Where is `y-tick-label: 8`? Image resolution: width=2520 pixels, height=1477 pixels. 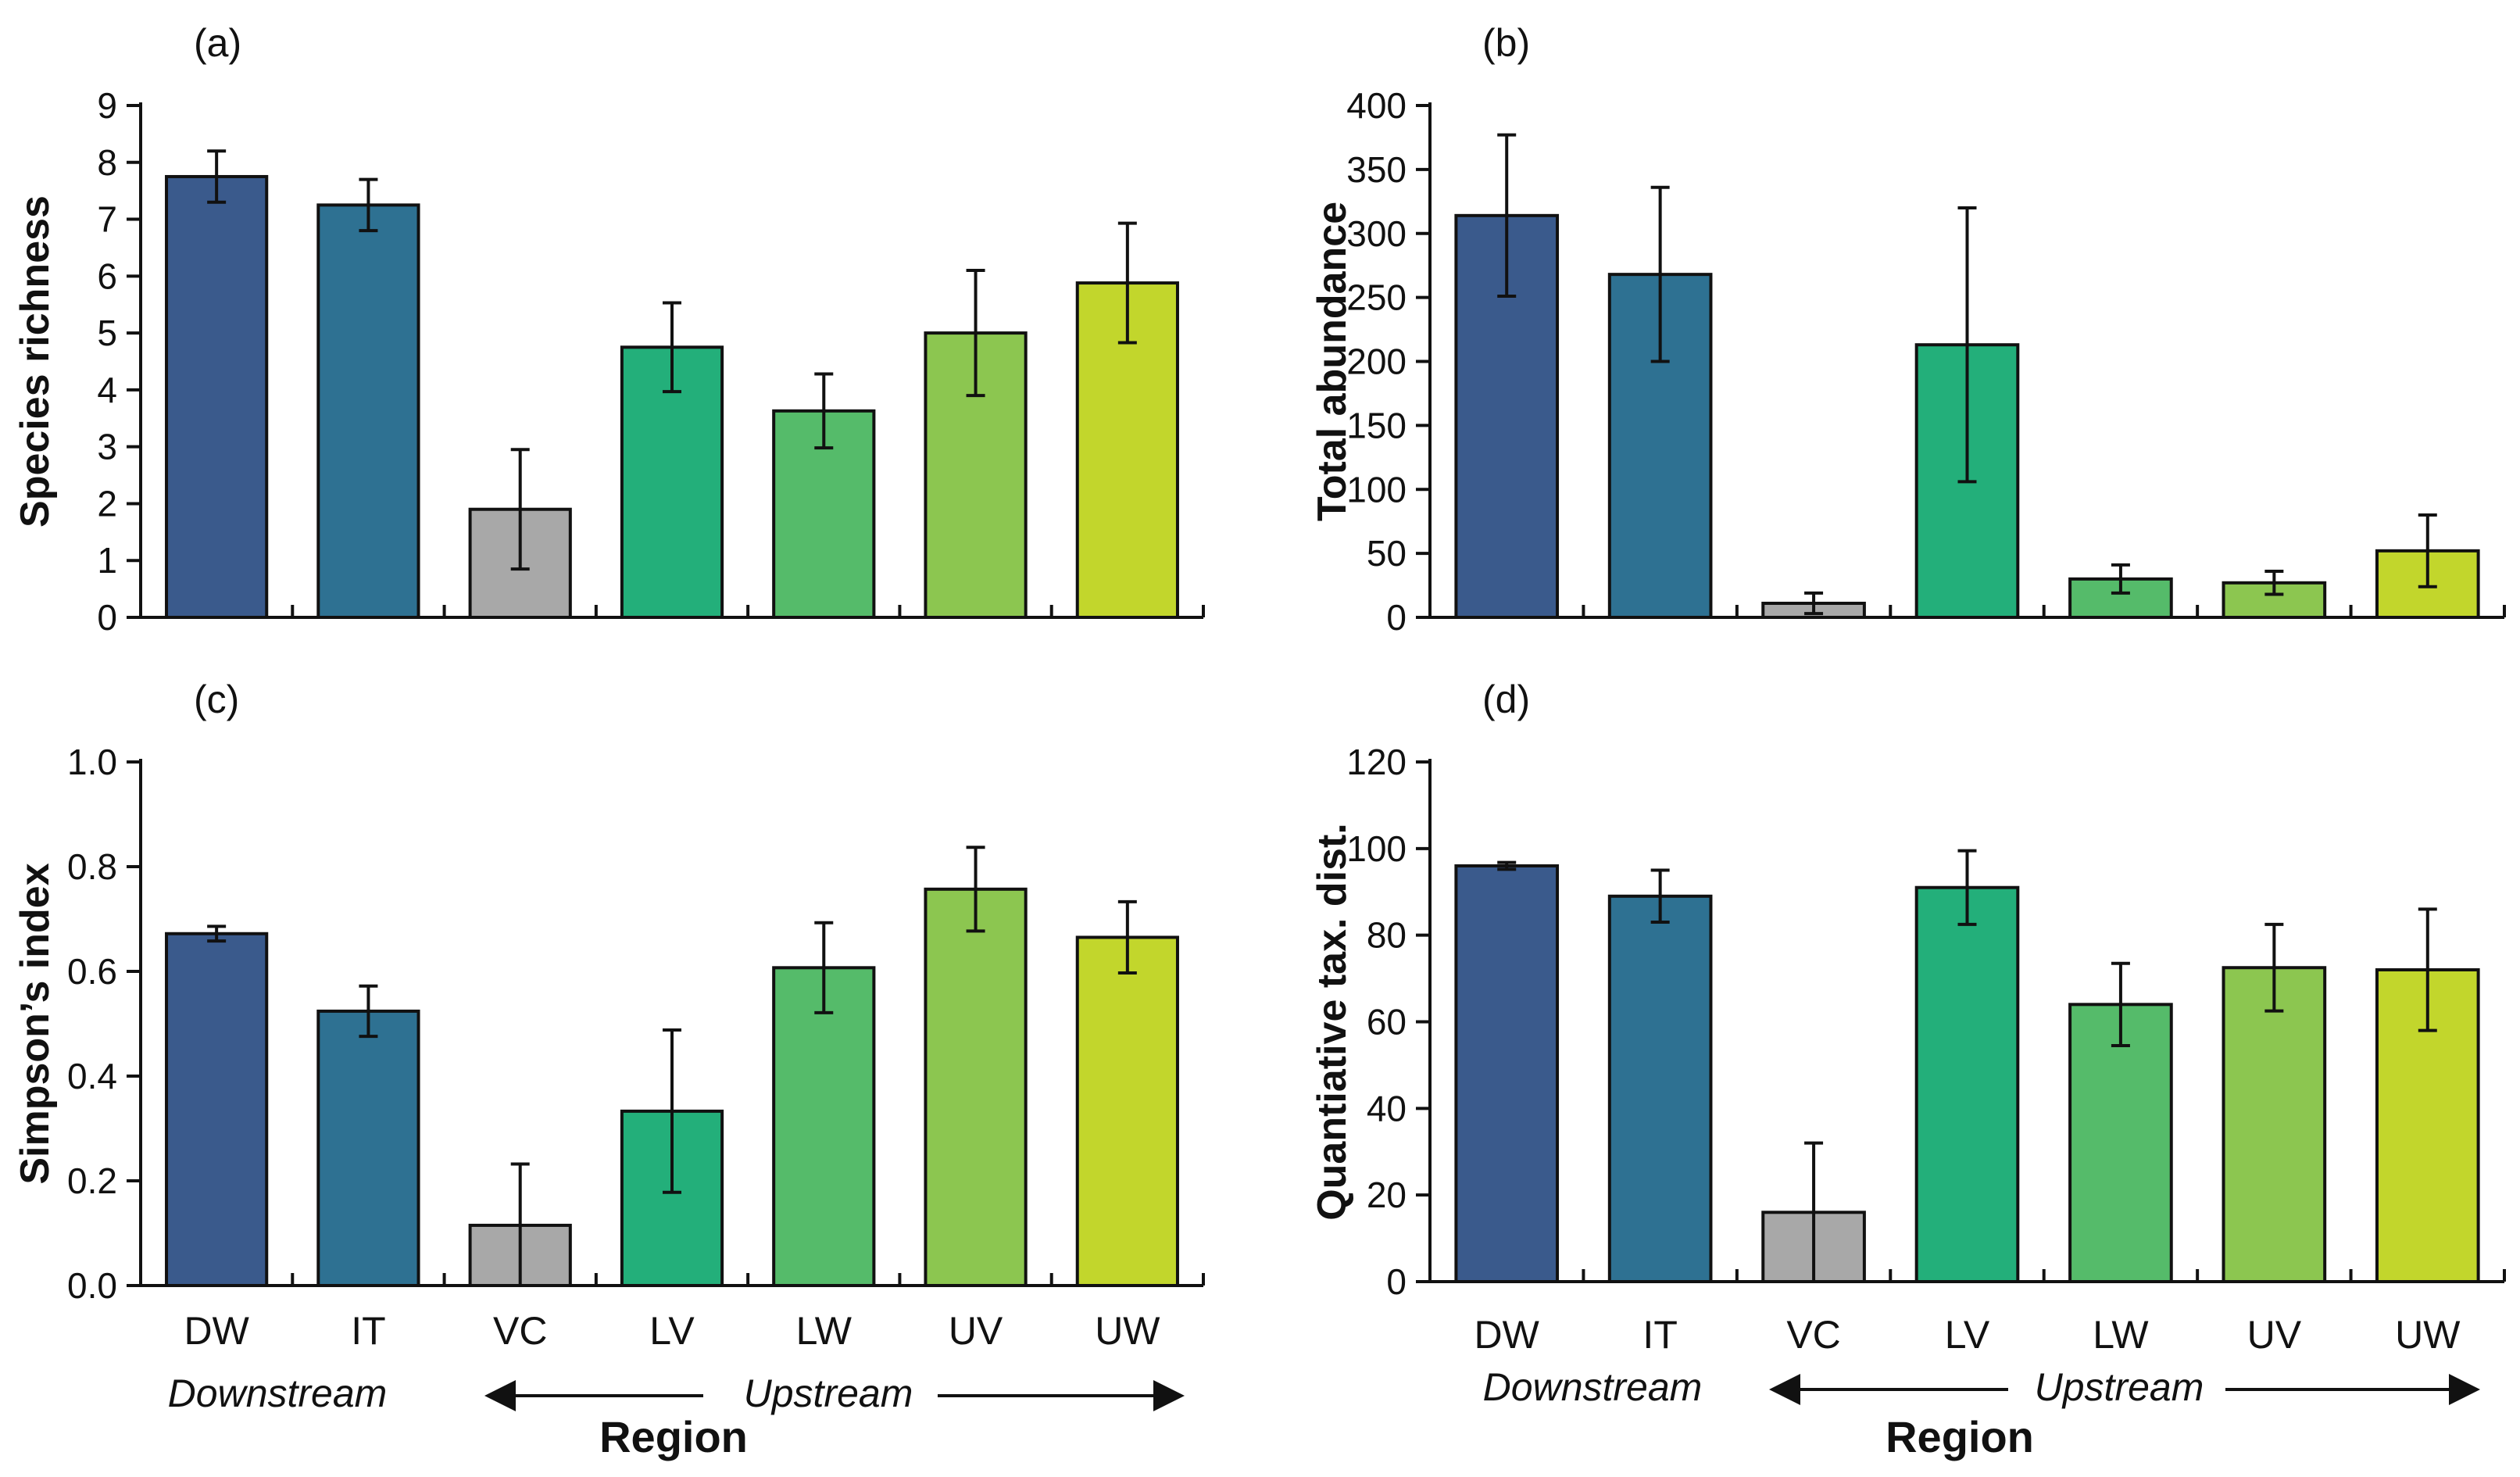
y-tick-label: 8 is located at coordinates (107, 162).